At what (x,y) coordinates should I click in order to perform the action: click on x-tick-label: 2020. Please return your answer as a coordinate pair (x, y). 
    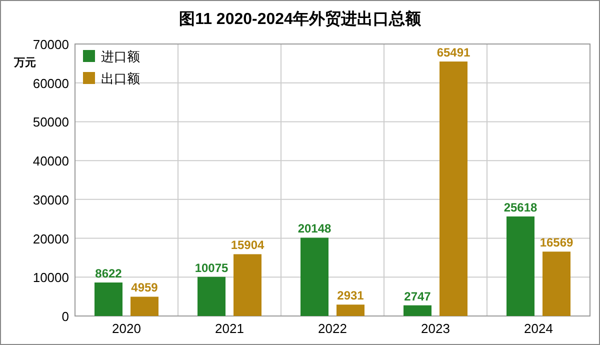
    Looking at the image, I should click on (126, 328).